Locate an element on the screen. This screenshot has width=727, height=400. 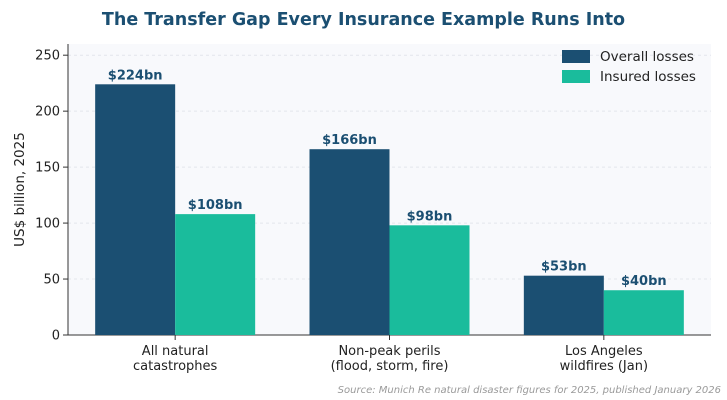
bar-value-label: $166bn is located at coordinates (349, 140).